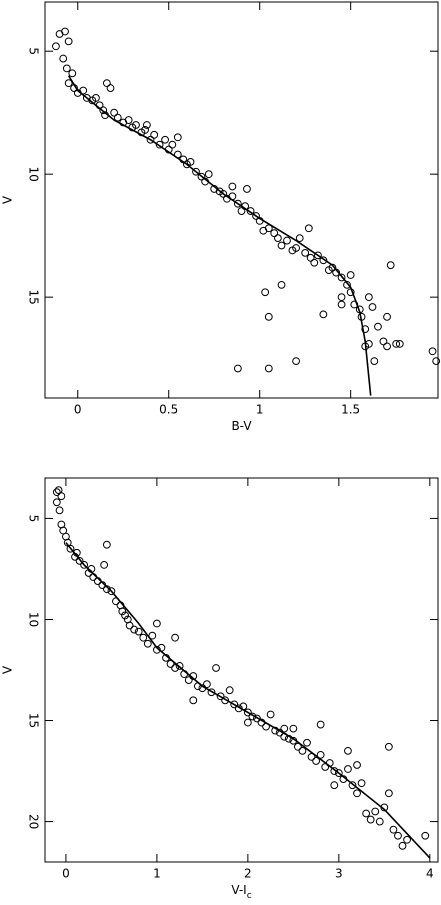 This screenshot has width=441, height=905. What do you see at coordinates (34, 174) in the screenshot?
I see `y-tick-label: 10` at bounding box center [34, 174].